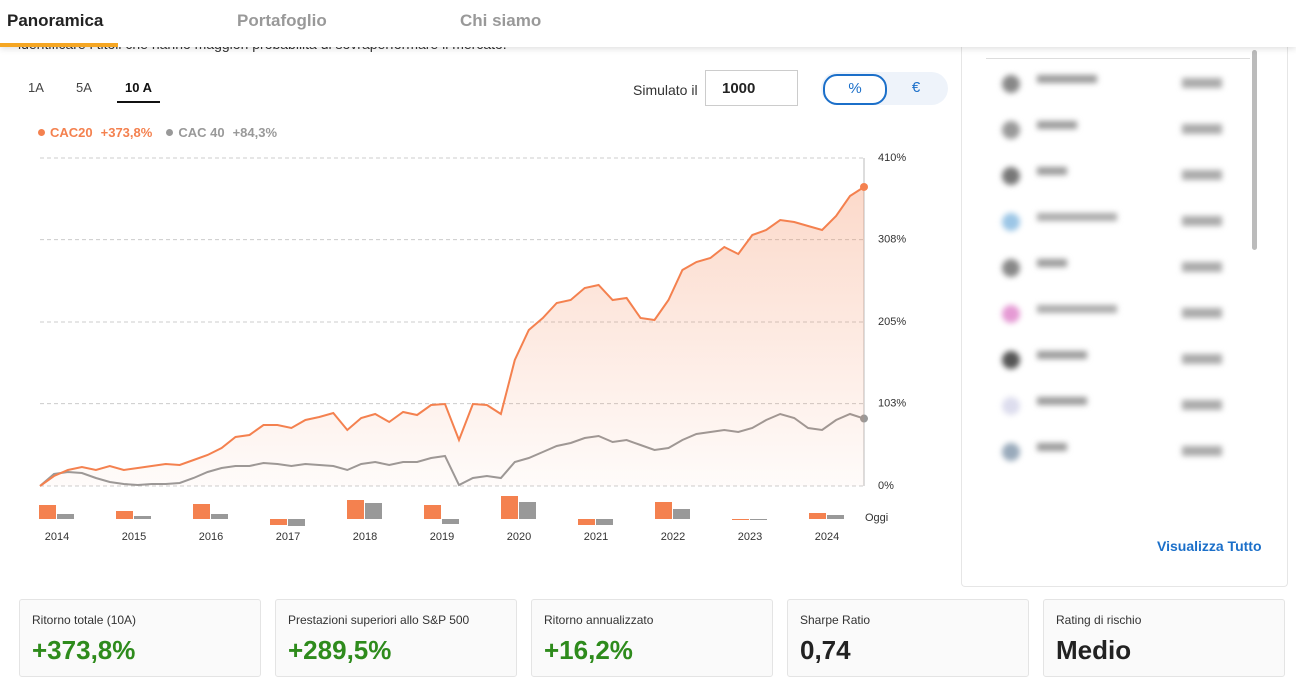 Image resolution: width=1296 pixels, height=693 pixels. What do you see at coordinates (835, 620) in the screenshot?
I see `stat-label: Sharpe Ratio` at bounding box center [835, 620].